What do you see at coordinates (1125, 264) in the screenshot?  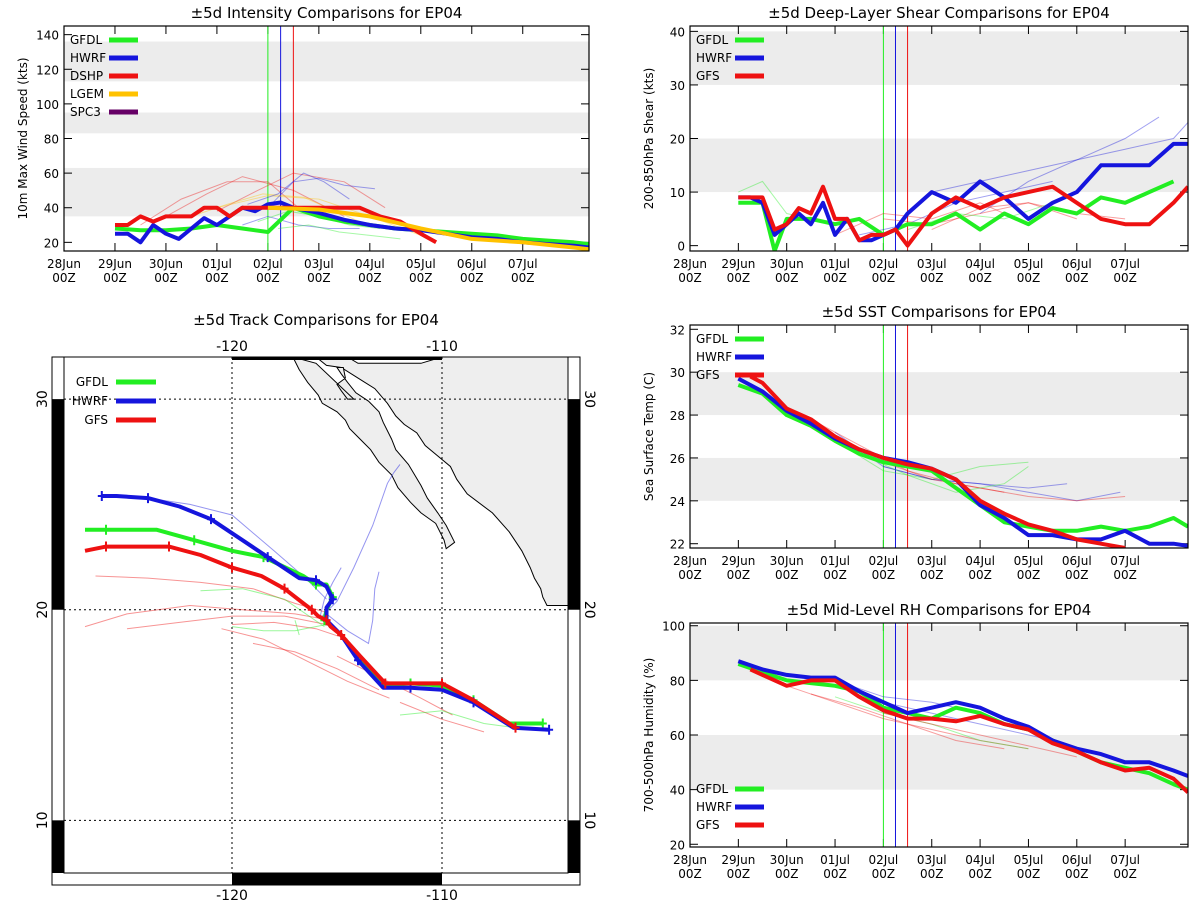 I see `x-tick-day: 07Jul` at bounding box center [1125, 264].